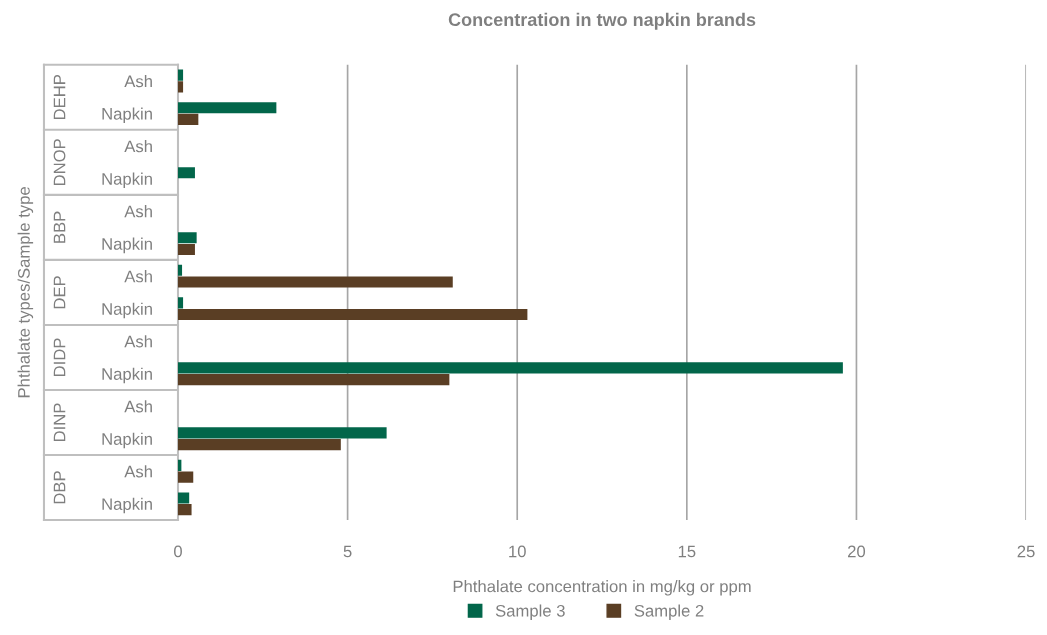 The width and height of the screenshot is (1047, 635). I want to click on text: DEP, so click(59, 292).